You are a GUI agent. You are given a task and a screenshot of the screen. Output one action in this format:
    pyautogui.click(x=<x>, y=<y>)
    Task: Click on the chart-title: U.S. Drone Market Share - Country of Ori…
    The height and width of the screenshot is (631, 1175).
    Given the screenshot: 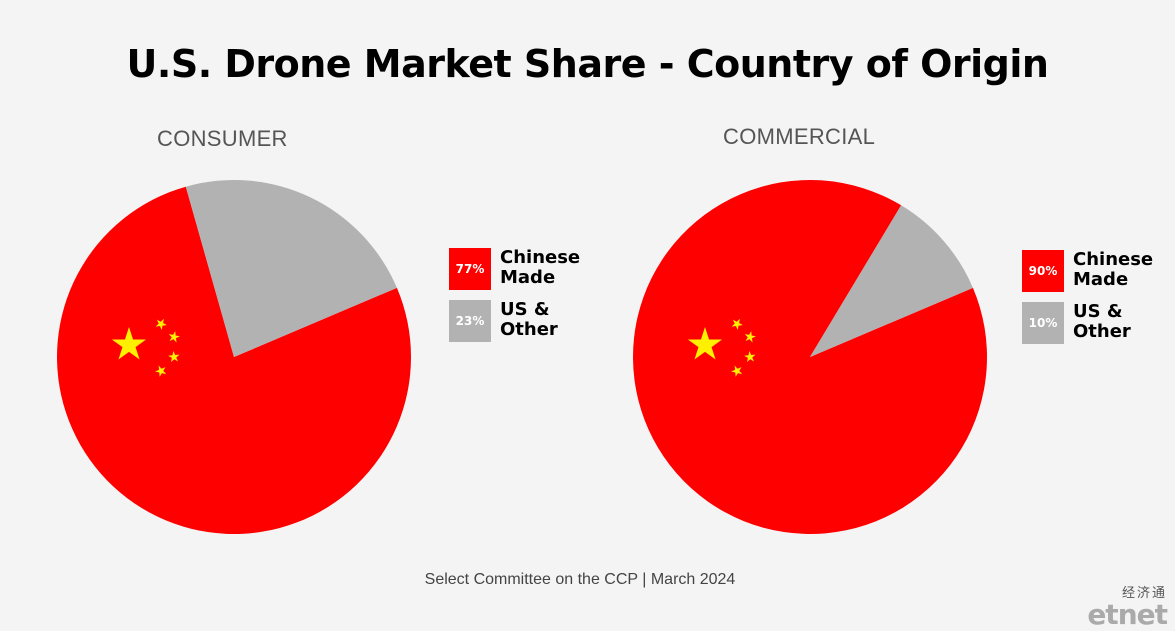 What is the action you would take?
    pyautogui.click(x=587, y=64)
    